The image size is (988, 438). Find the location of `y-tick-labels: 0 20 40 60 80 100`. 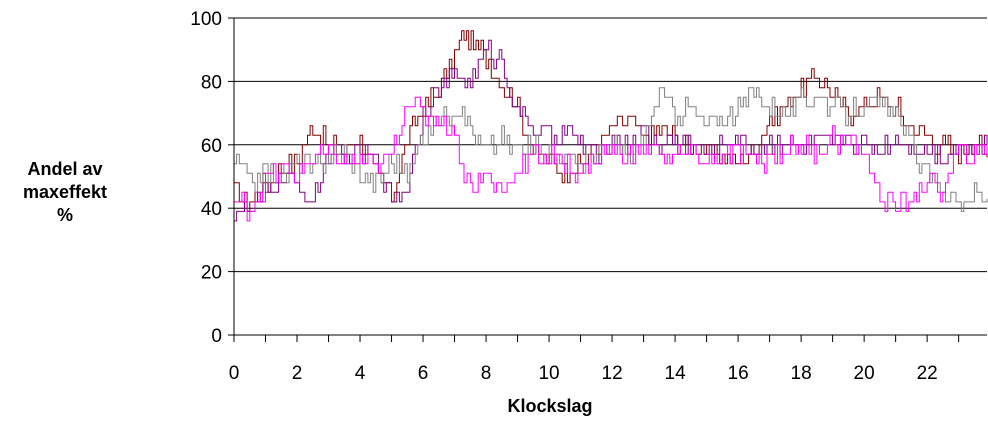

y-tick-labels: 0 20 40 60 80 100 is located at coordinates (206, 178).